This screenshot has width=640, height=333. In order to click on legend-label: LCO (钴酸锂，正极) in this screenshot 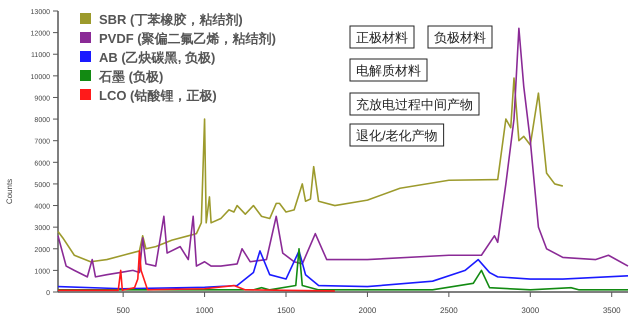, I will do `click(158, 95)`.